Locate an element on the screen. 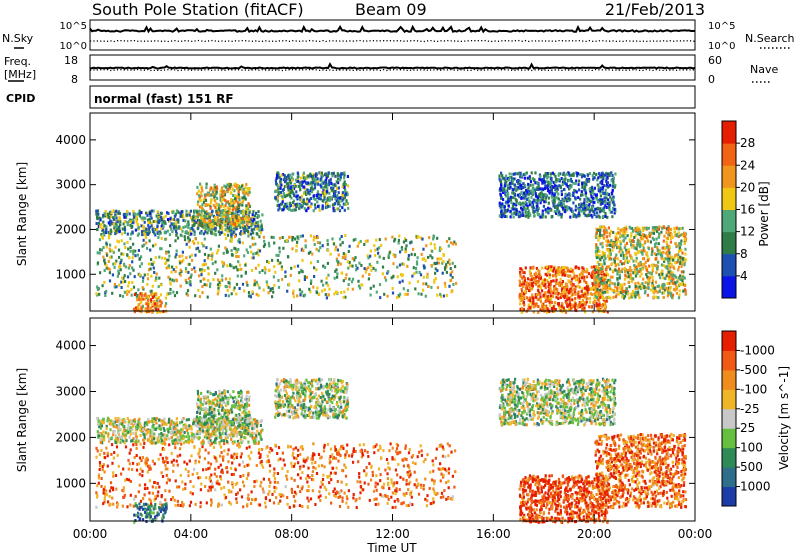 The height and width of the screenshot is (554, 800). nsearch-tick-top: 10^5 is located at coordinates (721, 26).